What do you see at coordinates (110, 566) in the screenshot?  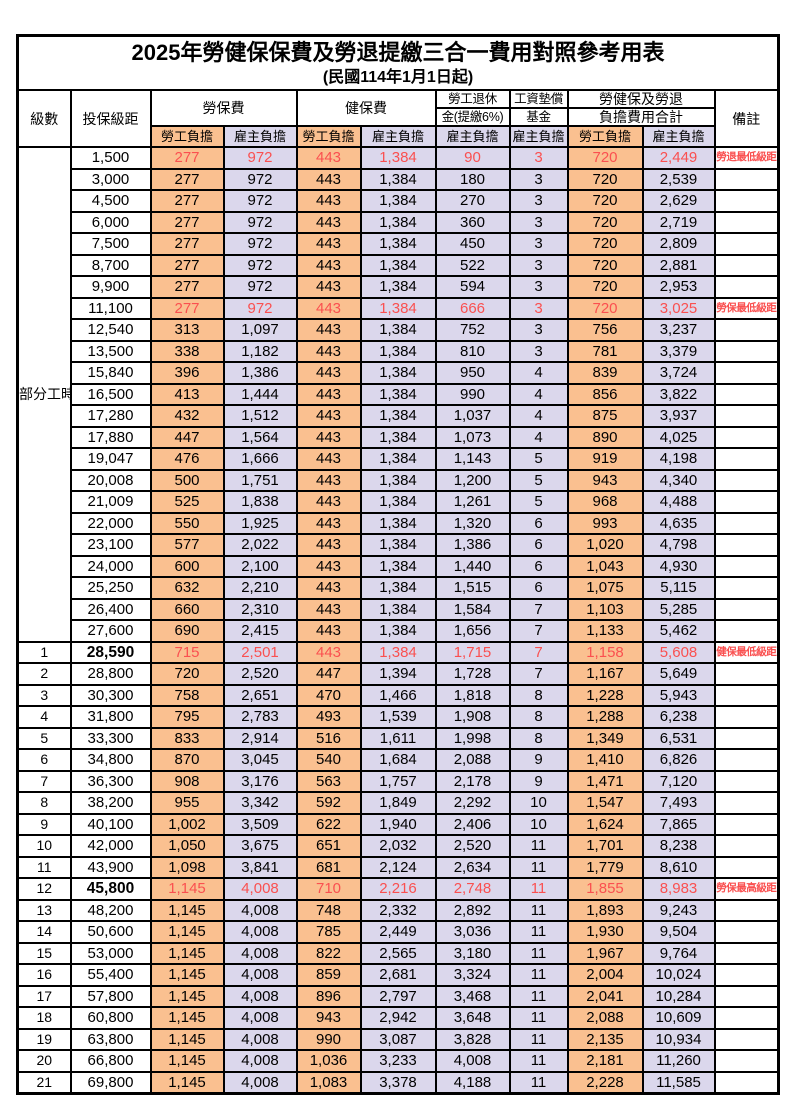 I see `cell-bracket: 24,000` at bounding box center [110, 566].